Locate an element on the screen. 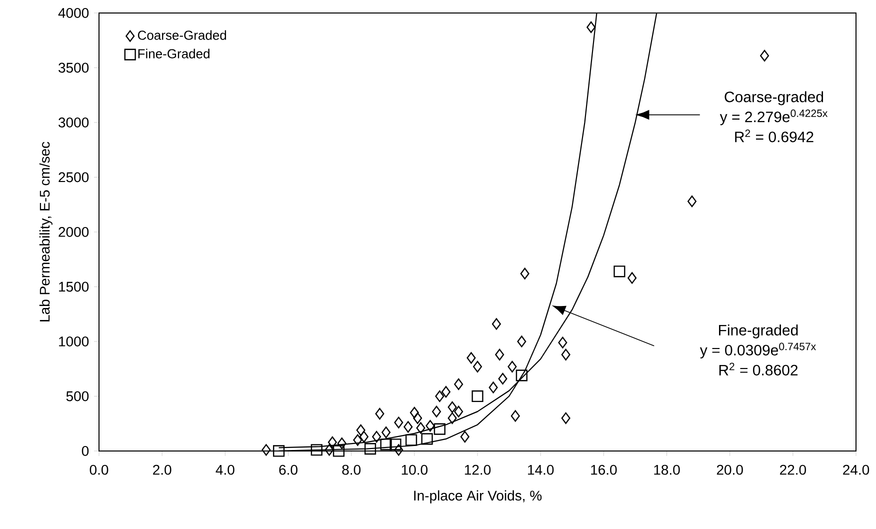  x-tick-label: 16.0 is located at coordinates (604, 469).